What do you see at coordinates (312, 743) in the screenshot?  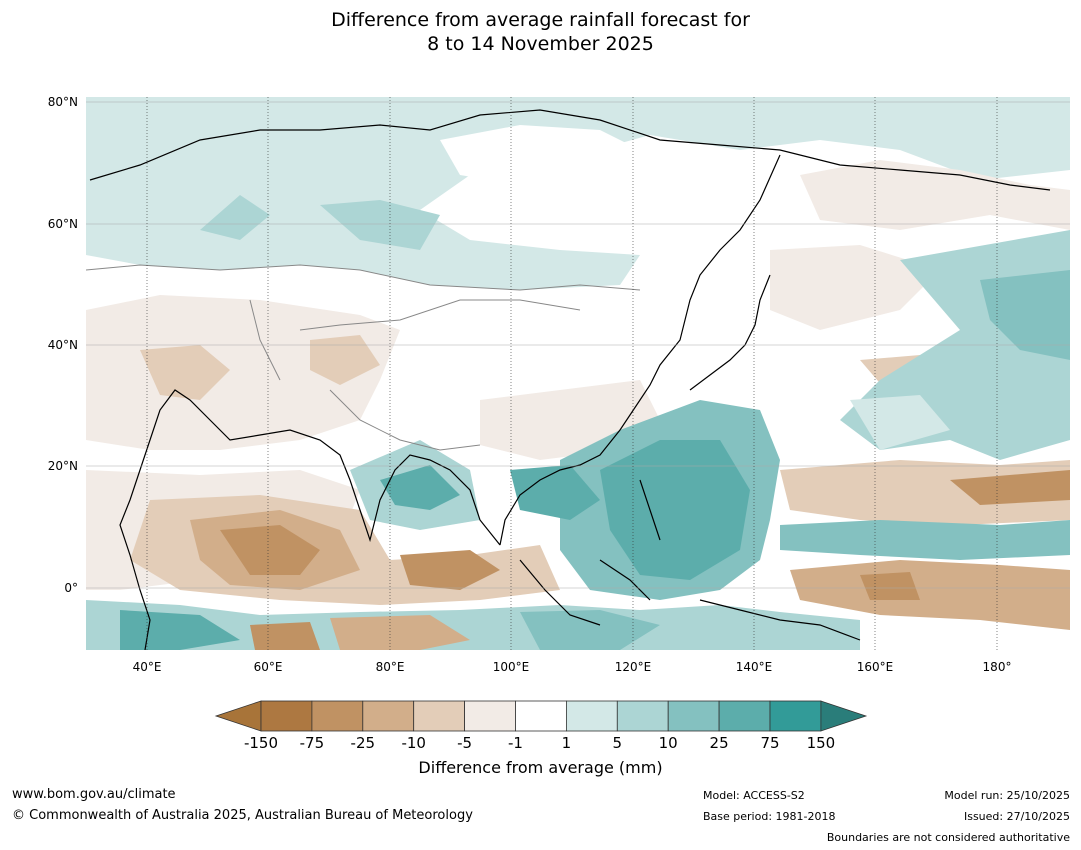 I see `legend-tick-label: -75` at bounding box center [312, 743].